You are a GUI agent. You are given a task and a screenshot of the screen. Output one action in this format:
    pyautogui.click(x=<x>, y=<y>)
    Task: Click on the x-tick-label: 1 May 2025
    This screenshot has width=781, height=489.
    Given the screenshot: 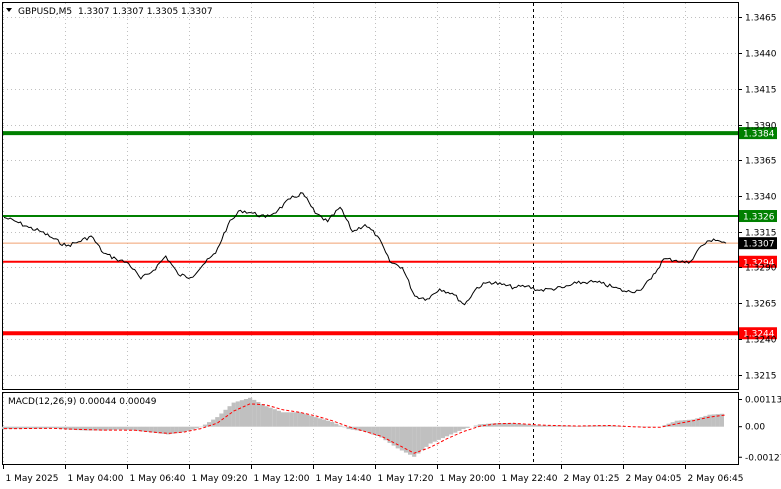 What is the action you would take?
    pyautogui.click(x=32, y=479)
    